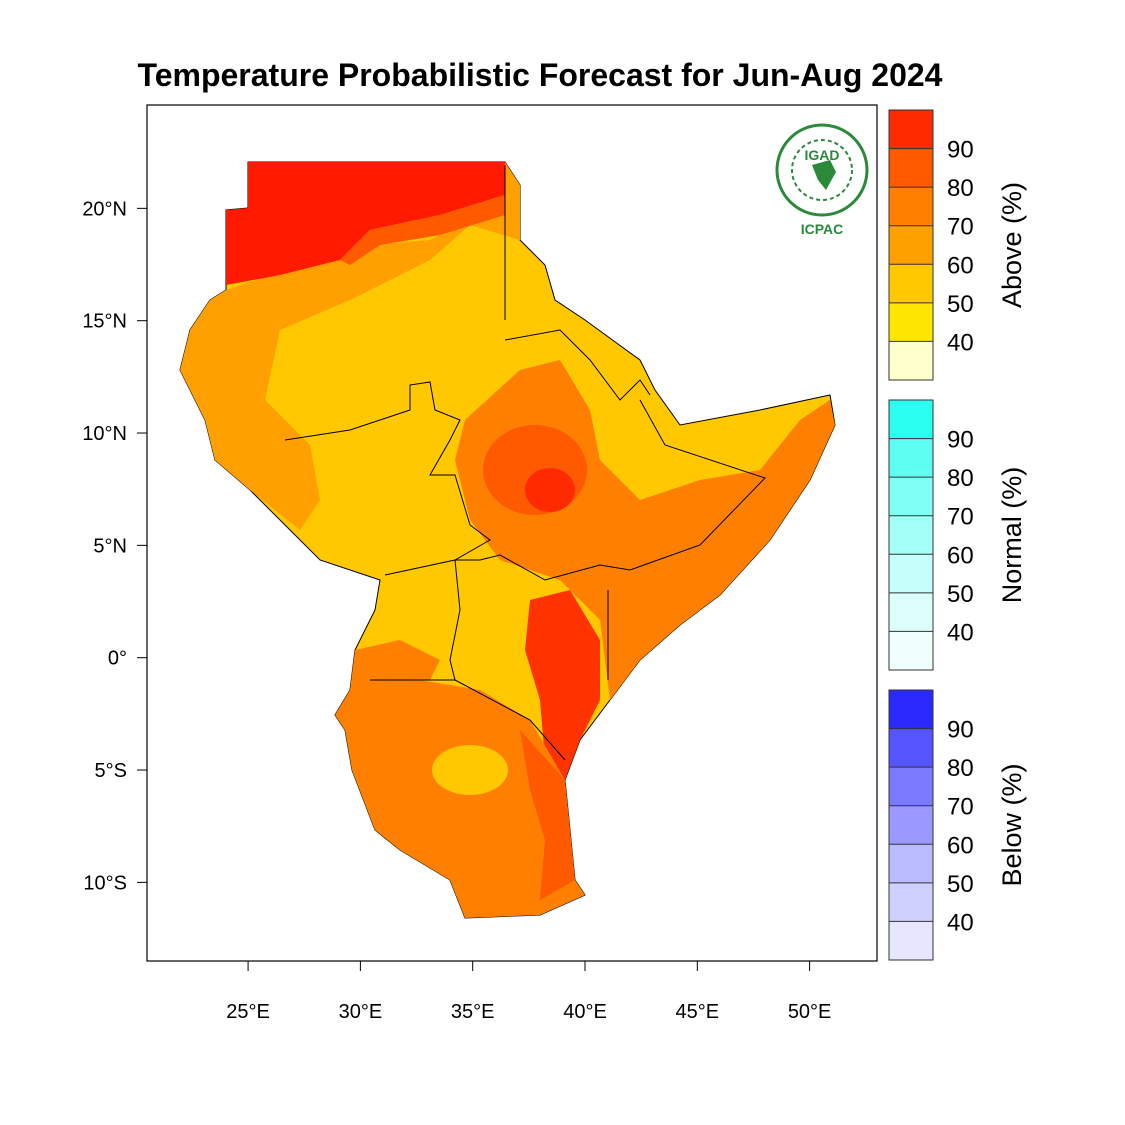  I want to click on region-south-low, so click(470, 770).